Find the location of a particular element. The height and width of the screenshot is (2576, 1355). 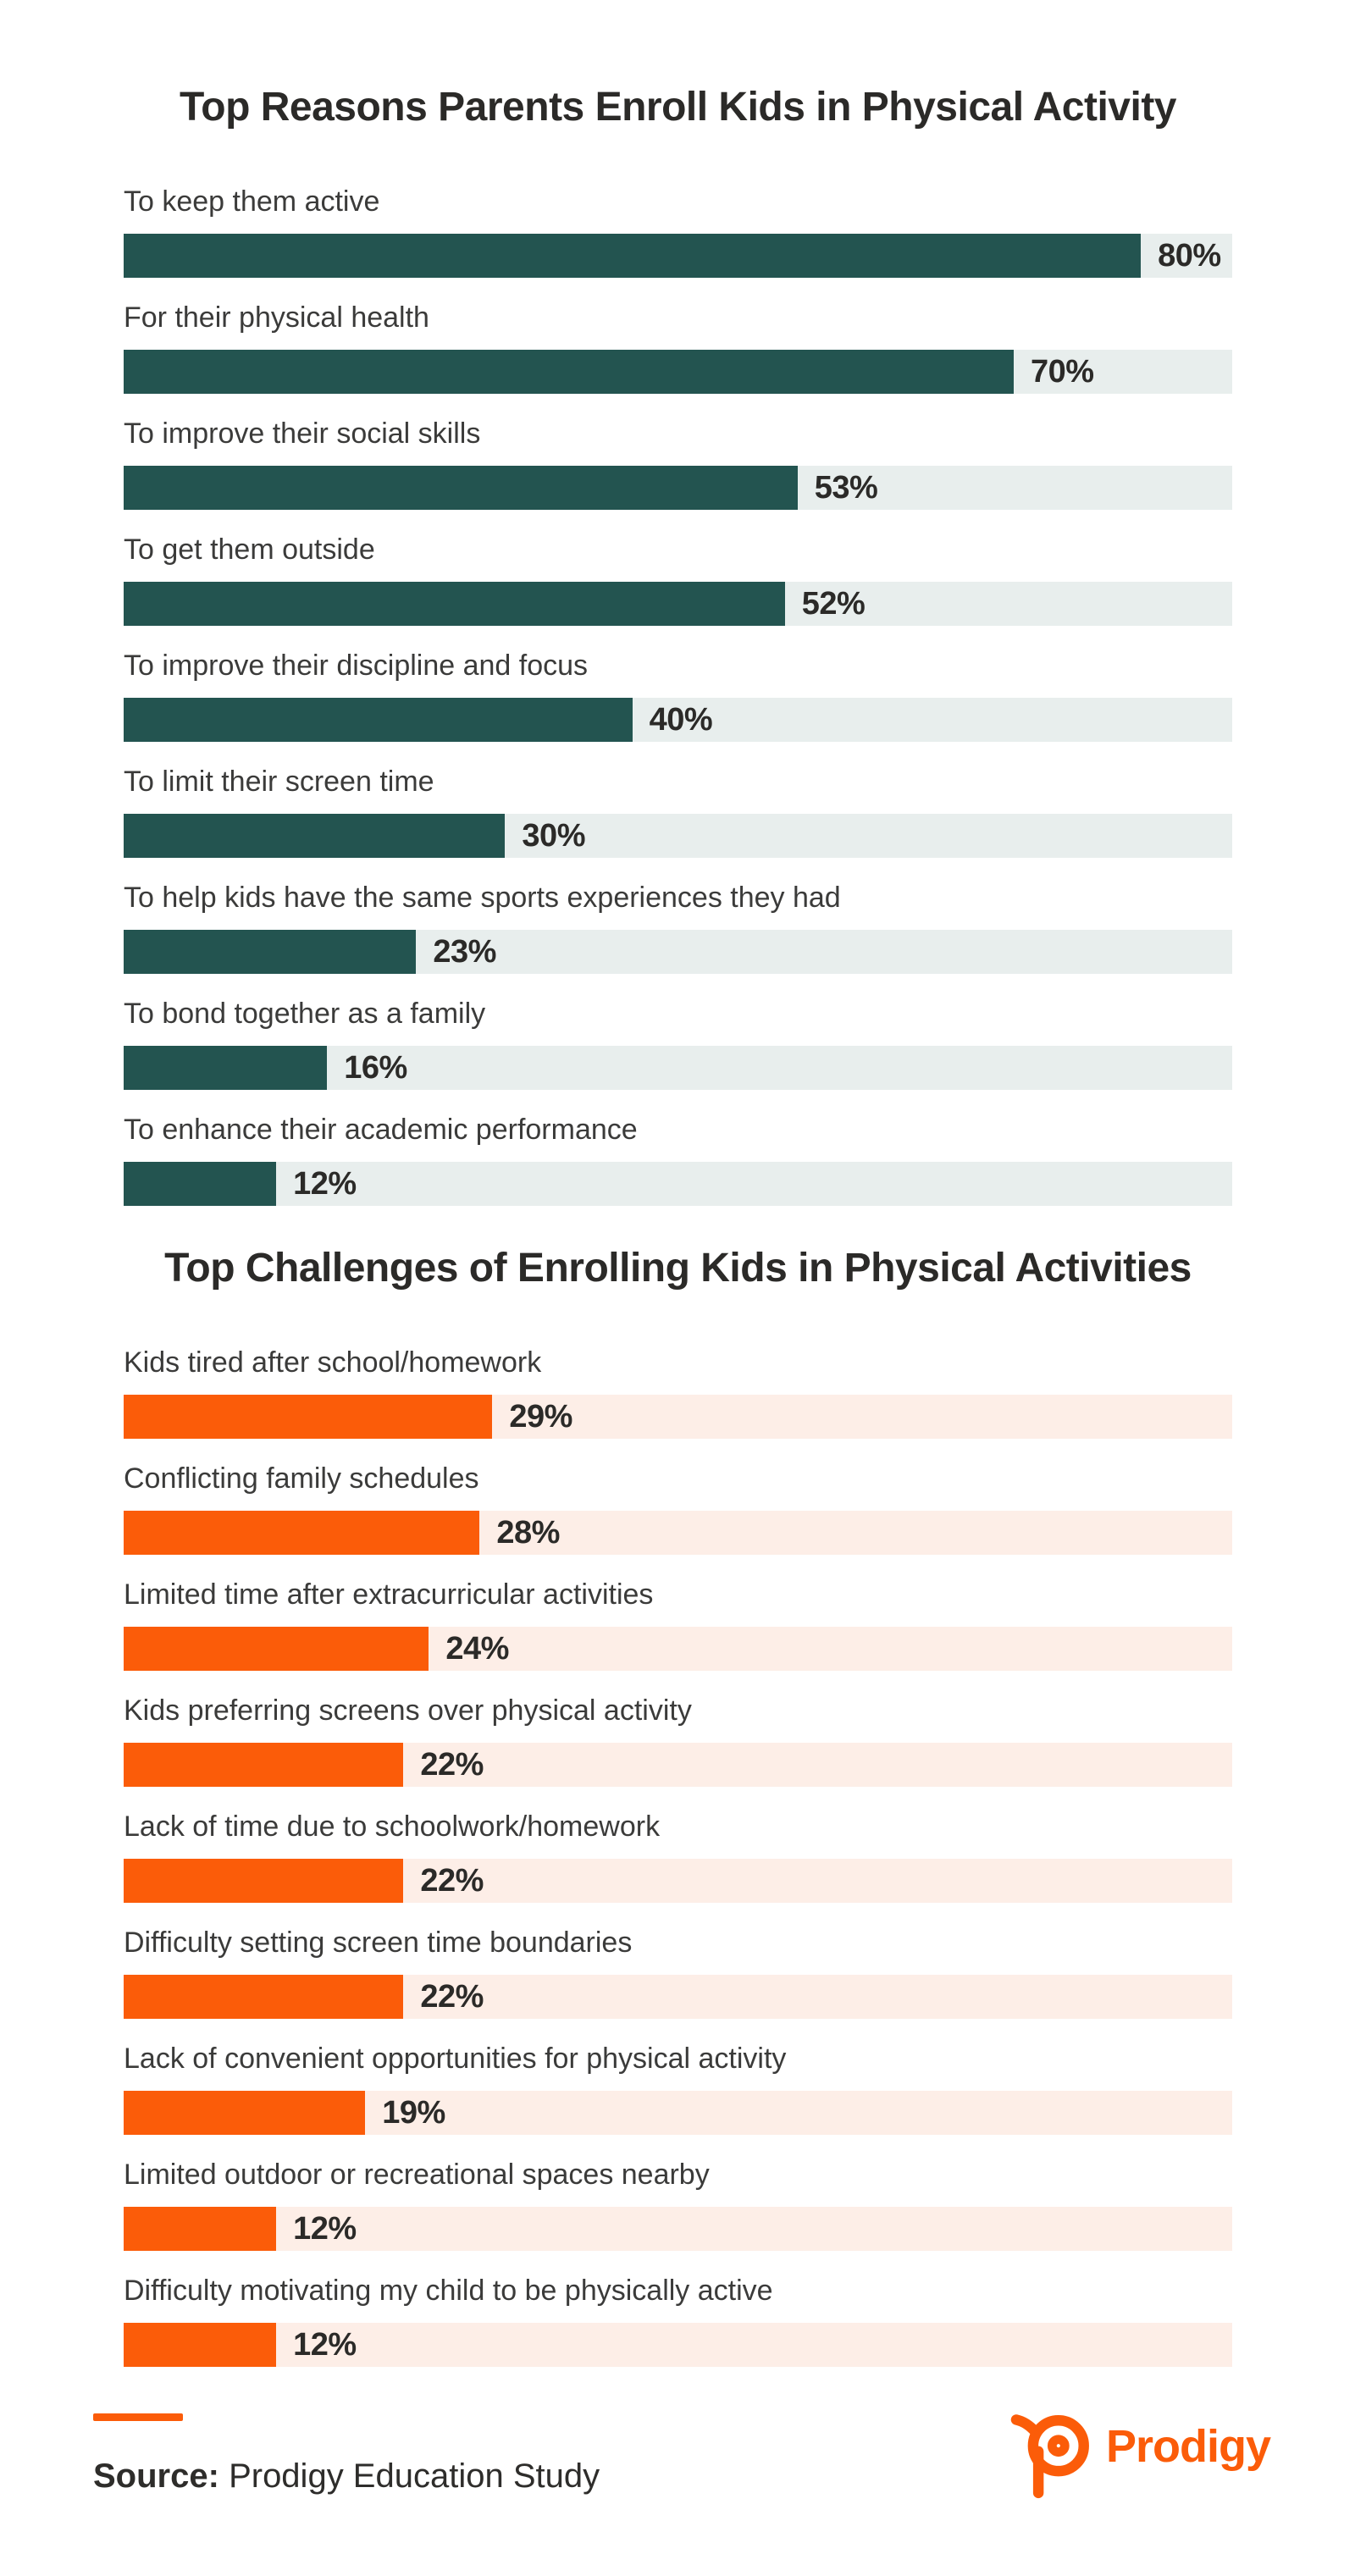

bar-value-label: 52% is located at coordinates (833, 603).